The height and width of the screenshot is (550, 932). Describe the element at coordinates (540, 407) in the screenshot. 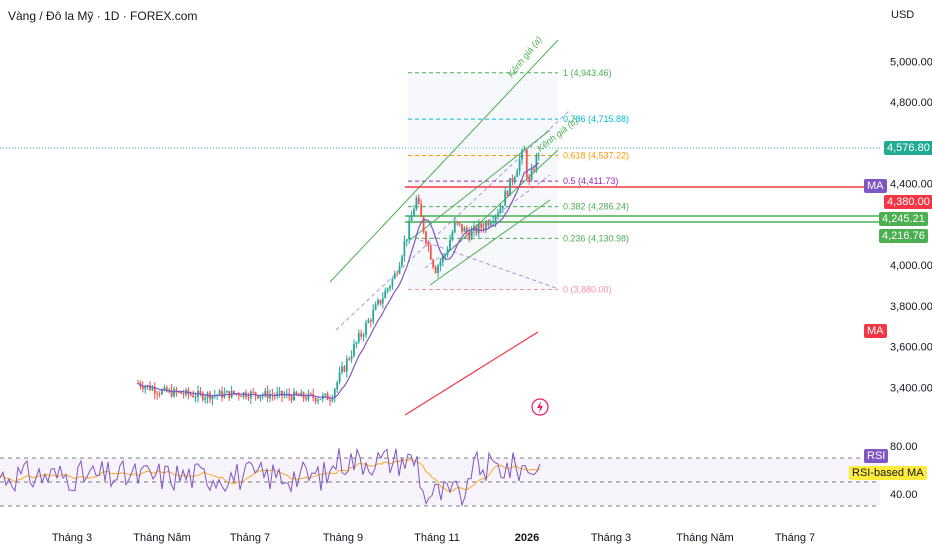

I see `lightning-icon` at that location.